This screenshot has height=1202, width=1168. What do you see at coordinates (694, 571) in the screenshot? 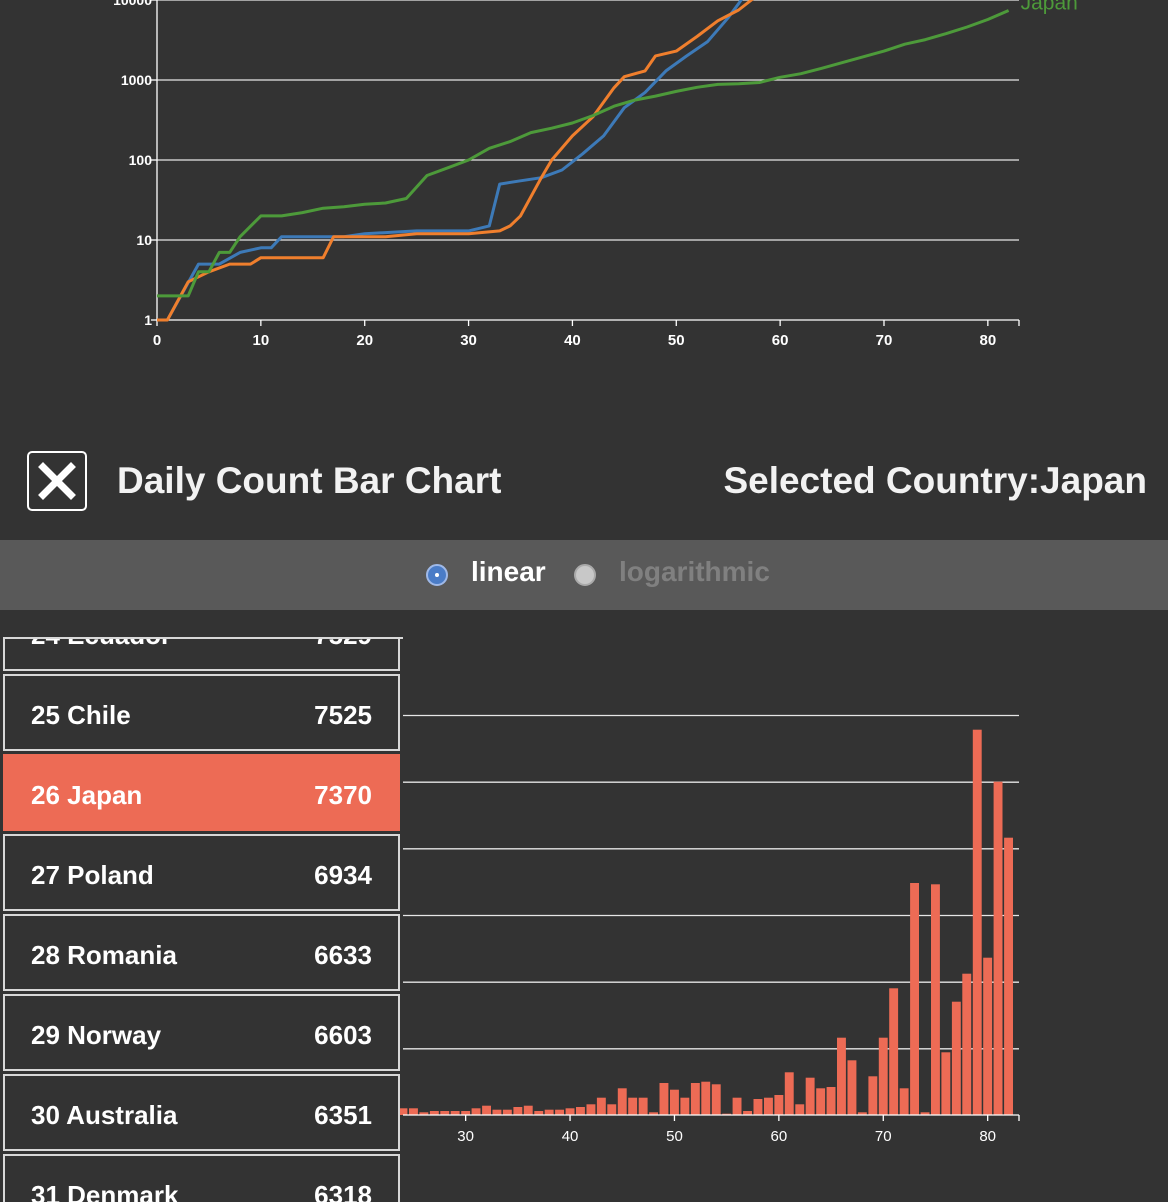
I see `logarithmic-radio-label: logarithmic` at bounding box center [694, 571].